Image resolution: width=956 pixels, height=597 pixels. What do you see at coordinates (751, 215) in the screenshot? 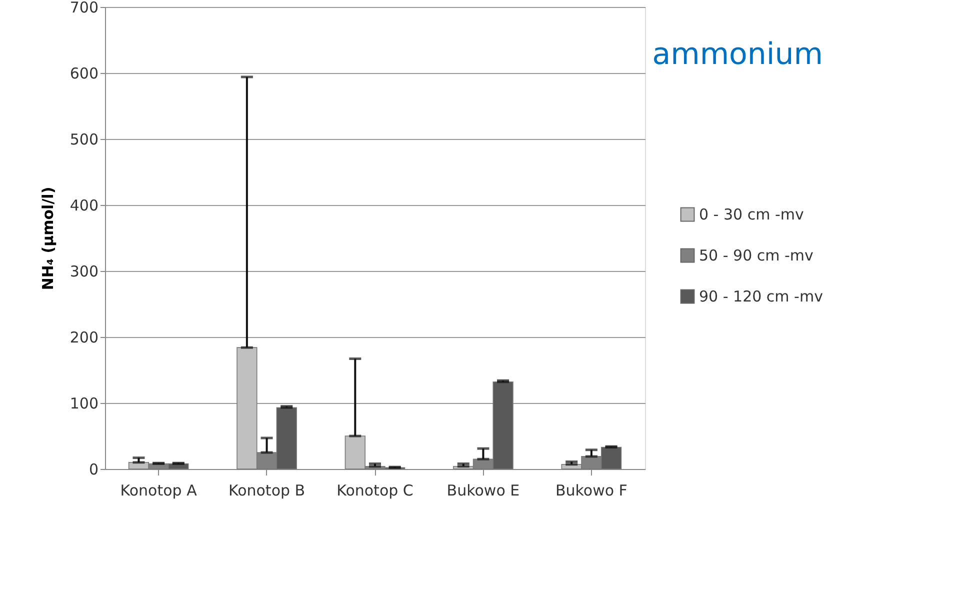
I see `legend-label: 0 - 30 cm -mv` at bounding box center [751, 215].